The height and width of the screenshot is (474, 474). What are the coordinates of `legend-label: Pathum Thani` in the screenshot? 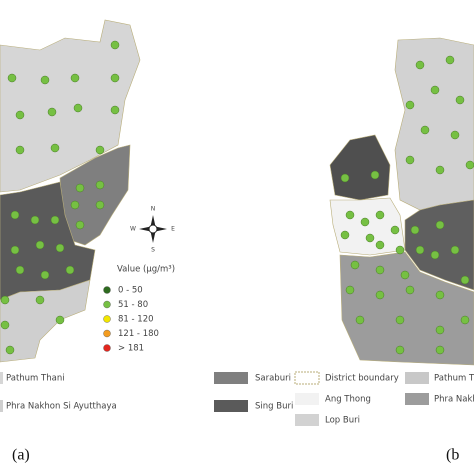 It's located at (35, 379).